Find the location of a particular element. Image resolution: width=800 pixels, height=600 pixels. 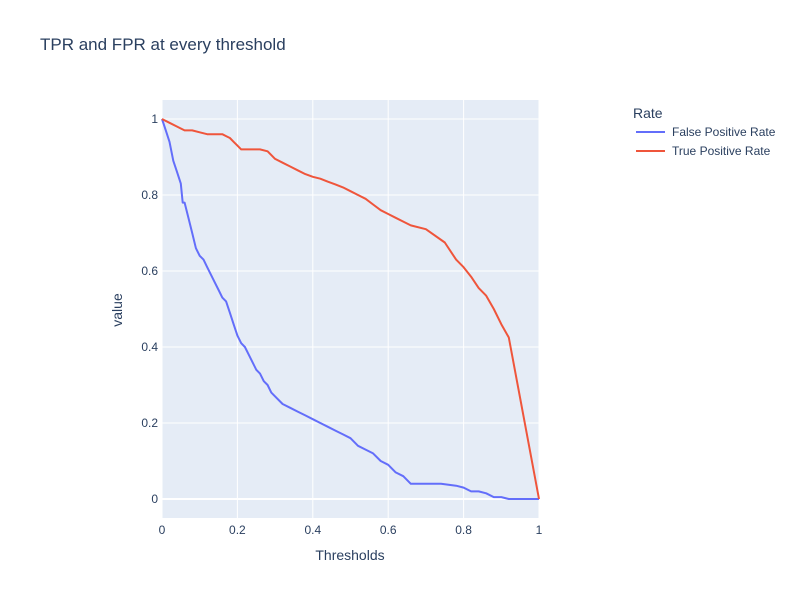

legend-item: True Positive Rate is located at coordinates (703, 151).